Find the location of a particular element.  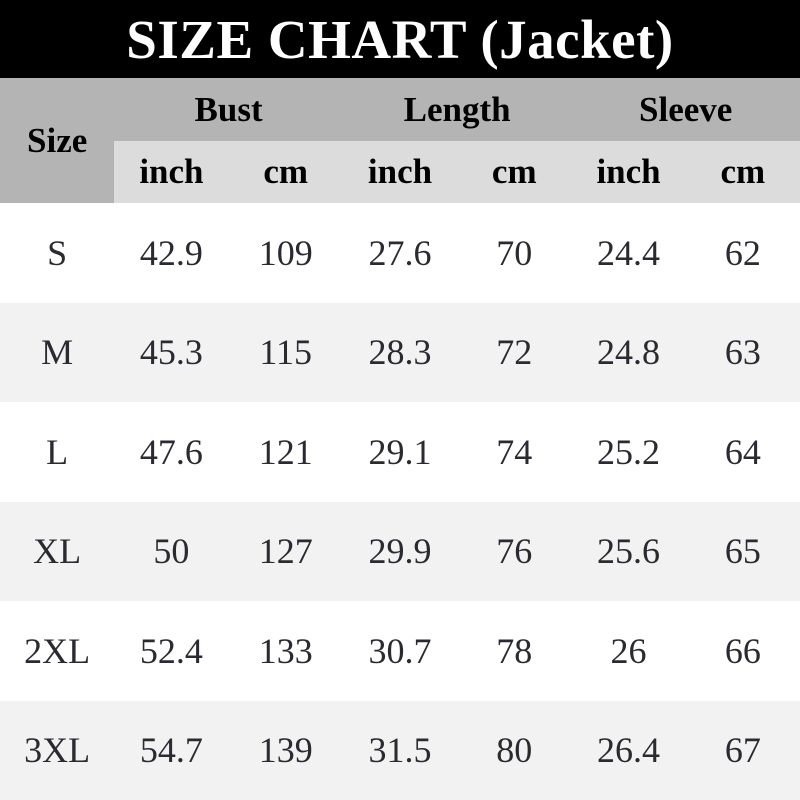

value-cell: 109 is located at coordinates (285, 252).